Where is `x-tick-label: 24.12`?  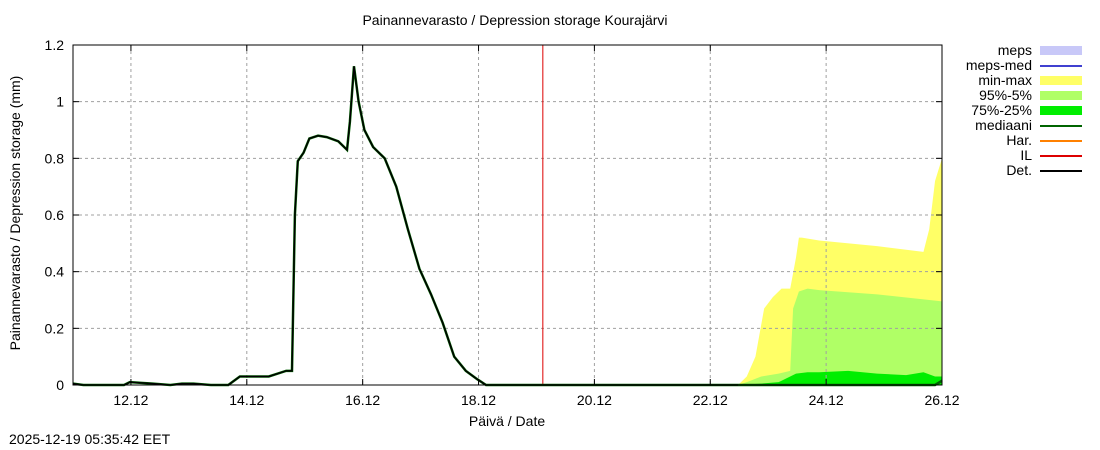 x-tick-label: 24.12 is located at coordinates (826, 400).